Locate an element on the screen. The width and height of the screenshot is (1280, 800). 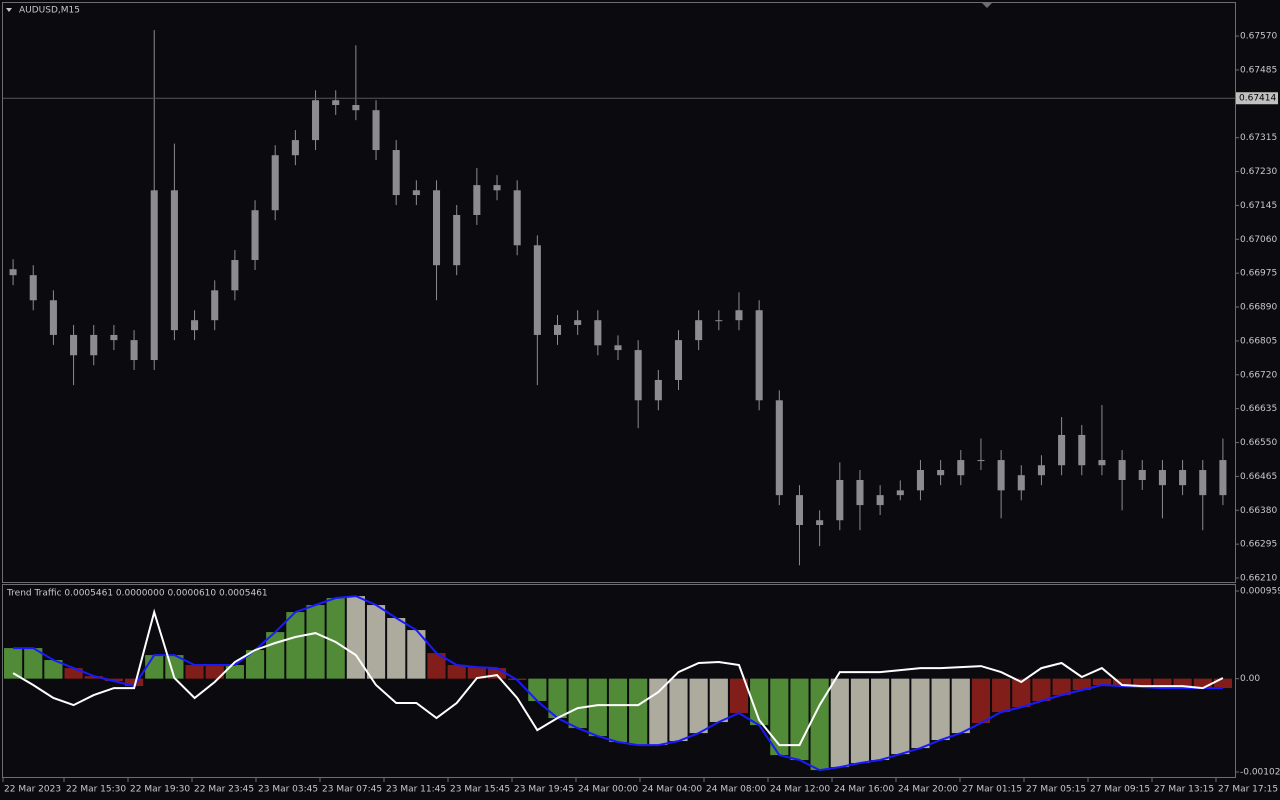
x-tick-label: 24 Mar 04:00 is located at coordinates (672, 790).